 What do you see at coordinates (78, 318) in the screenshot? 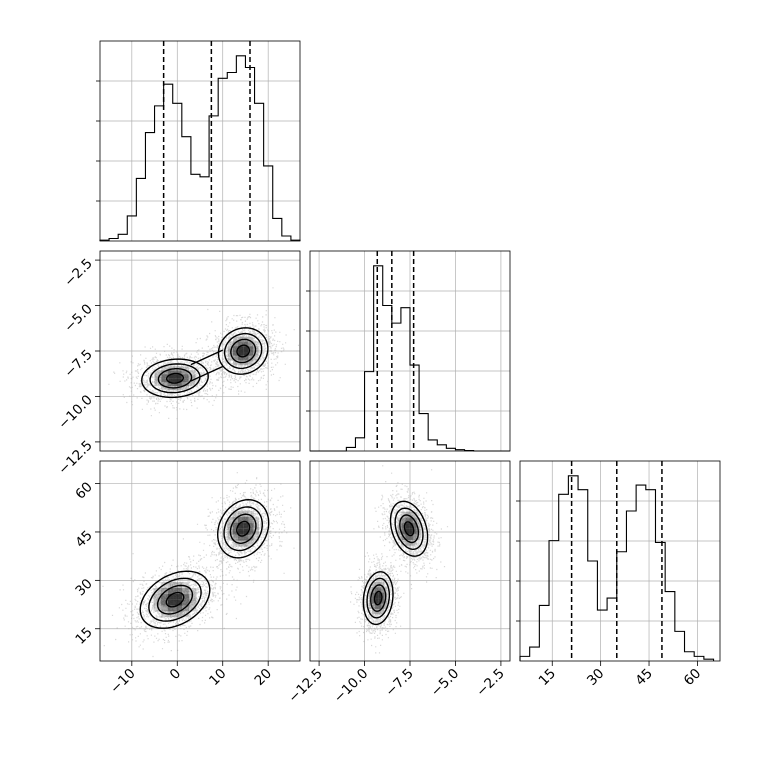
I see `tick-label-y-p1-3: −5.0` at bounding box center [78, 318].